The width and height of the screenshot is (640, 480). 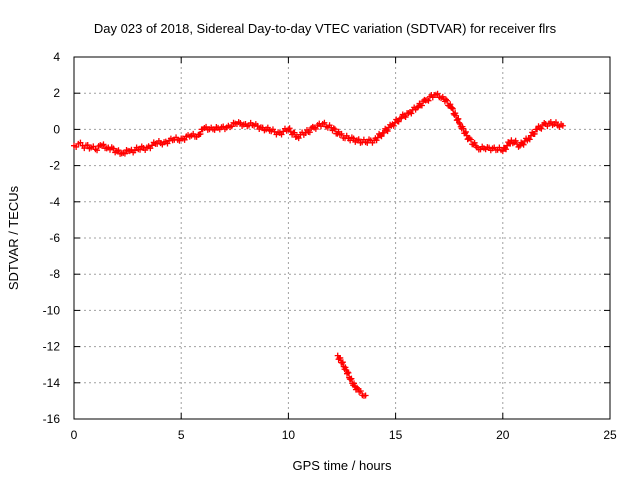 I want to click on series-outlier-segment, so click(x=351, y=375).